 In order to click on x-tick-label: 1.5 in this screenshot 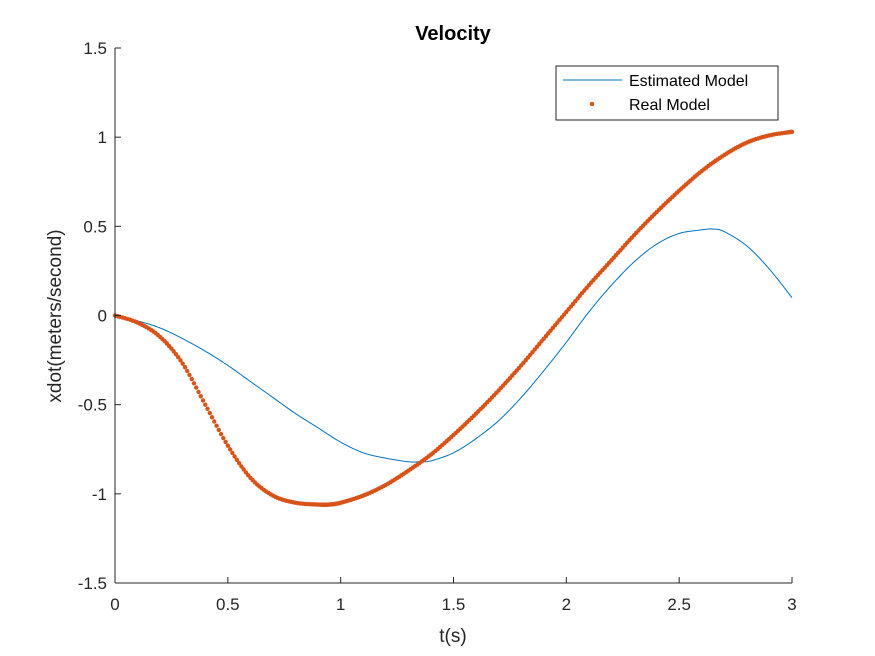, I will do `click(454, 604)`.